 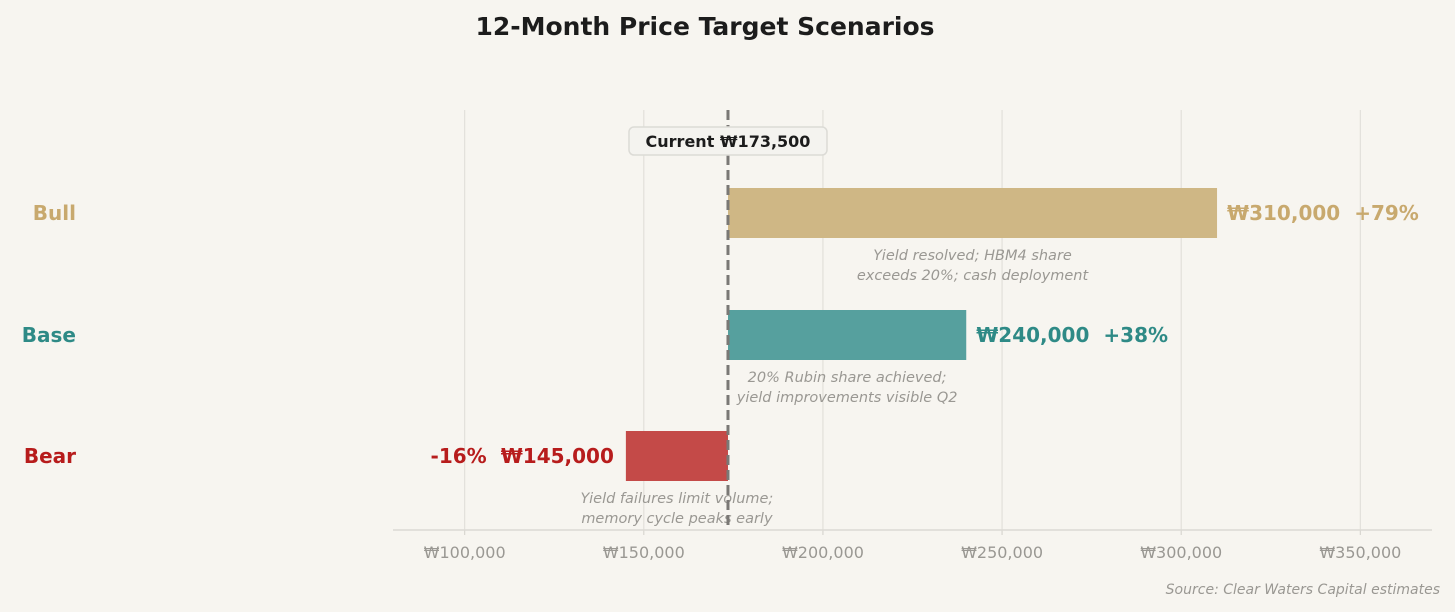 I want to click on value-label: ₩240,000 +38%, so click(x=1072, y=335).